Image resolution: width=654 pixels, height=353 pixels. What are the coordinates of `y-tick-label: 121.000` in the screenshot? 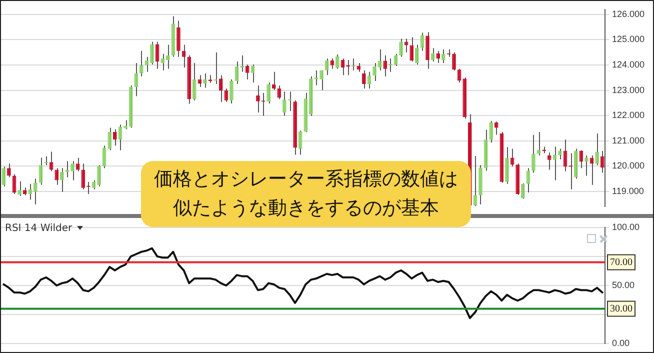 It's located at (628, 140).